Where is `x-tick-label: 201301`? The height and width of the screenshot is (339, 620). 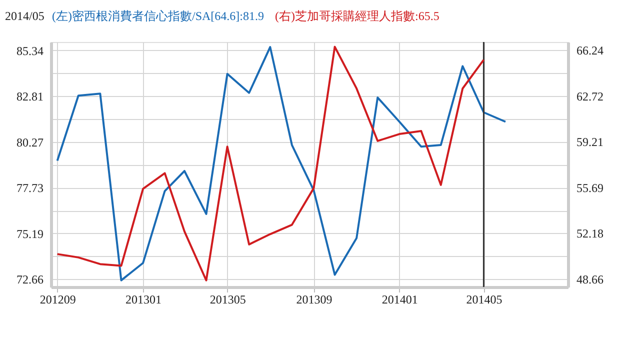
x-tick-label: 201301 is located at coordinates (144, 299).